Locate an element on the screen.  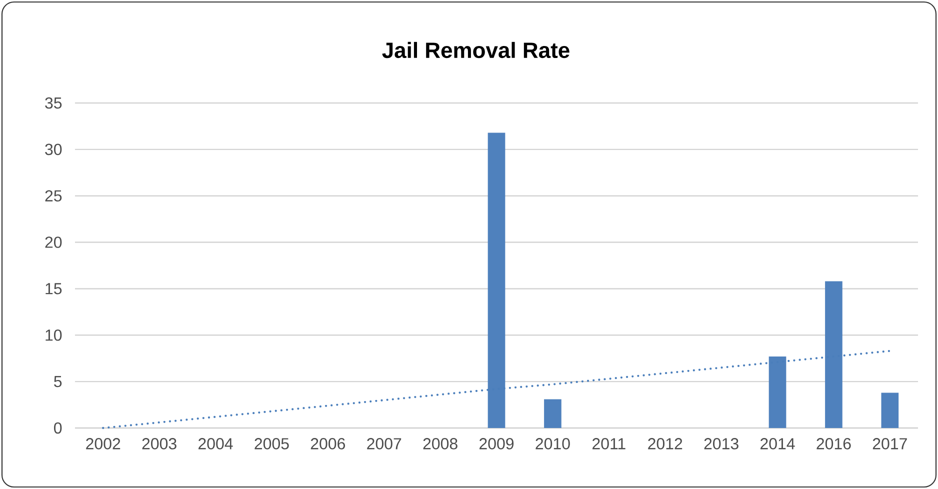
y-tick-label: 15 is located at coordinates (54, 288).